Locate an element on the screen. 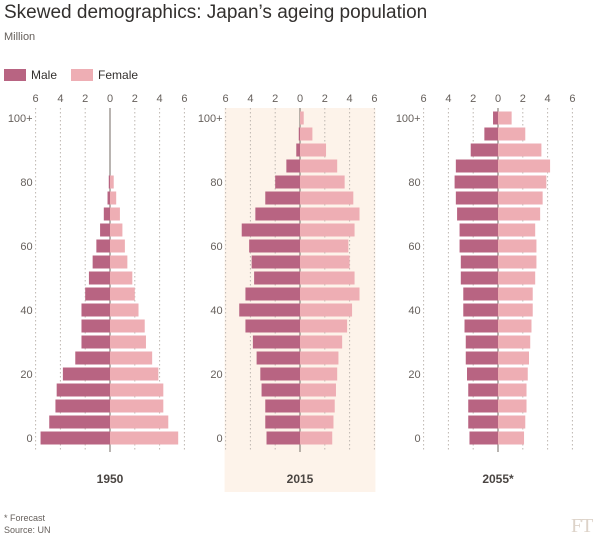 The height and width of the screenshot is (538, 599). y-tick-label: 80 is located at coordinates (216, 183).